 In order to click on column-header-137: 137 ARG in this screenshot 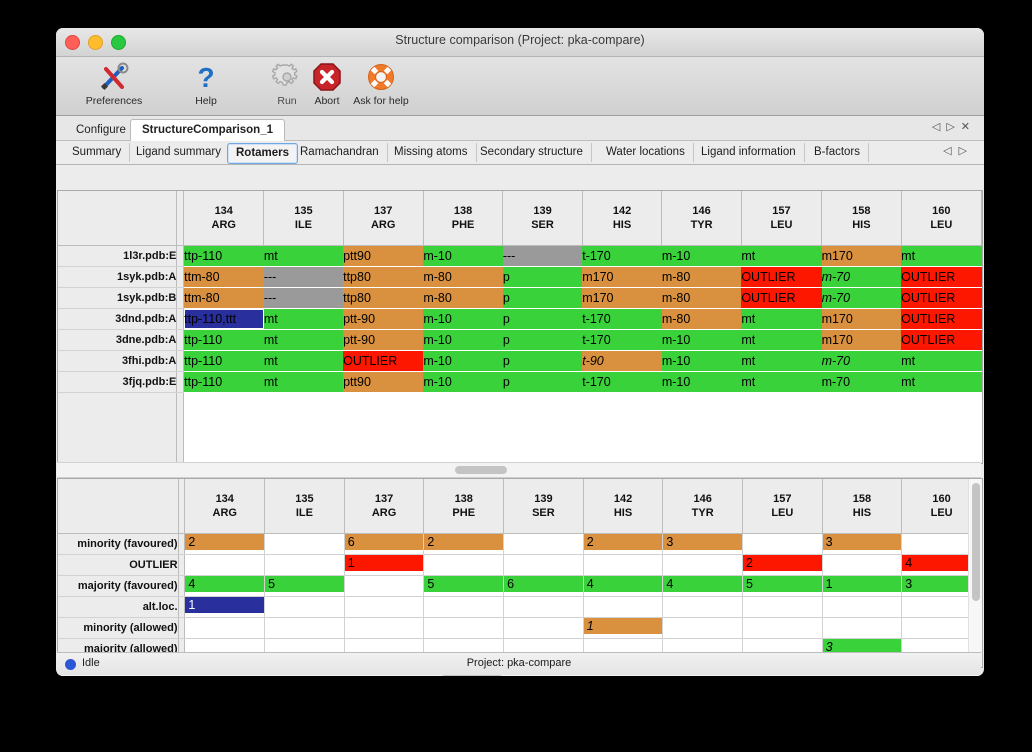, I will do `click(383, 218)`.